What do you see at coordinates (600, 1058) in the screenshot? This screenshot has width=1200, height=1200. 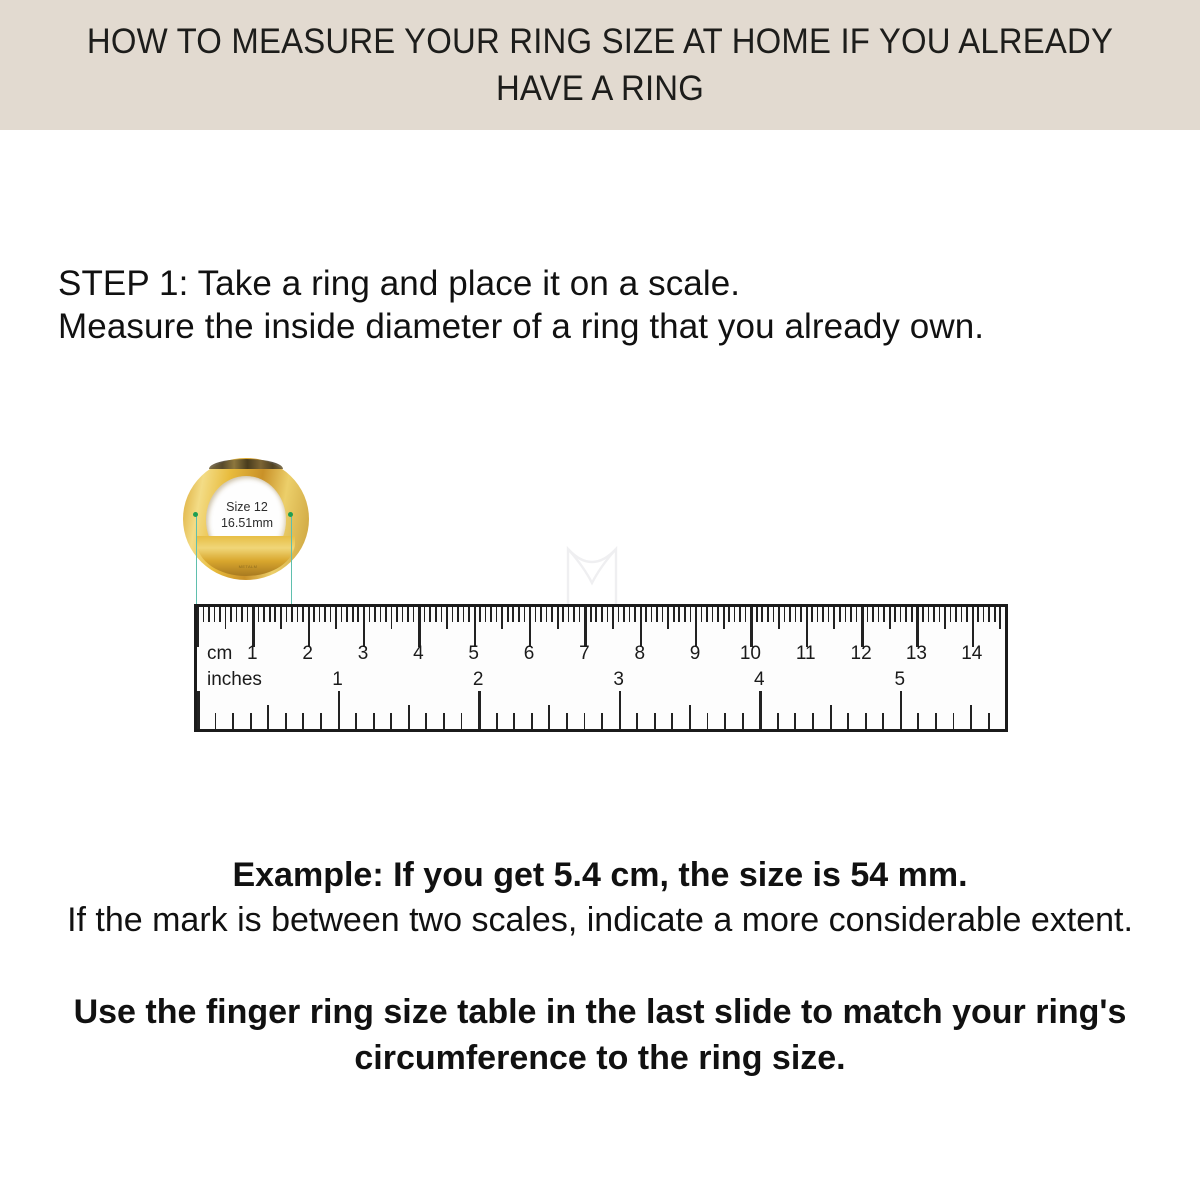 I see `closing-line-2: circumference to the ring size.` at bounding box center [600, 1058].